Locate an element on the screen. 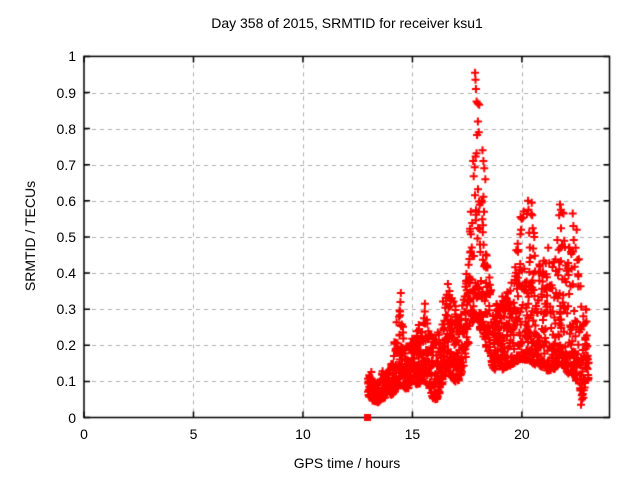 The height and width of the screenshot is (480, 640). y-tick-label: 0.8 is located at coordinates (66, 128).